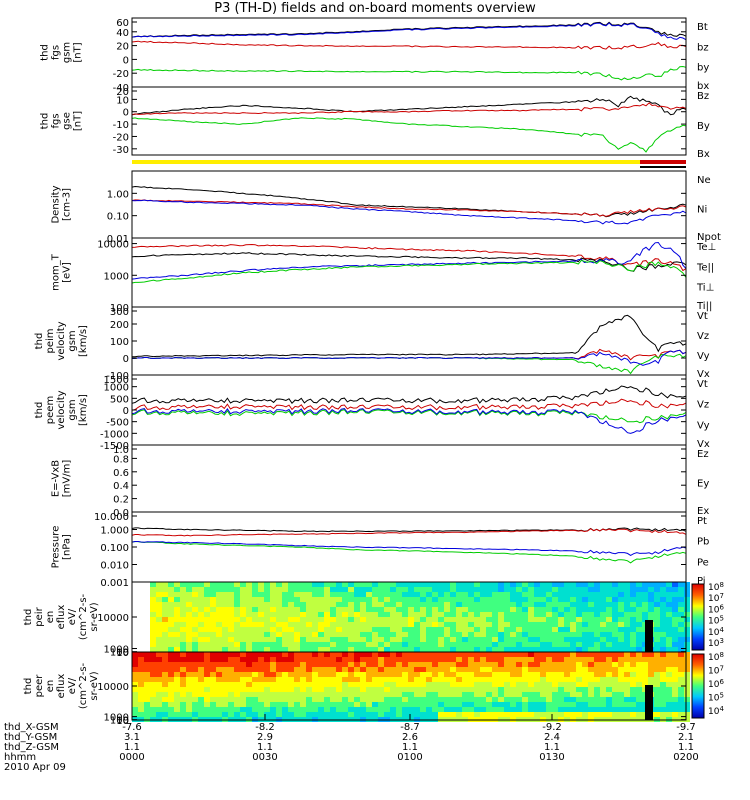 The image size is (750, 800). What do you see at coordinates (114, 434) in the screenshot?
I see `y-tick-label: -1000` at bounding box center [114, 434].